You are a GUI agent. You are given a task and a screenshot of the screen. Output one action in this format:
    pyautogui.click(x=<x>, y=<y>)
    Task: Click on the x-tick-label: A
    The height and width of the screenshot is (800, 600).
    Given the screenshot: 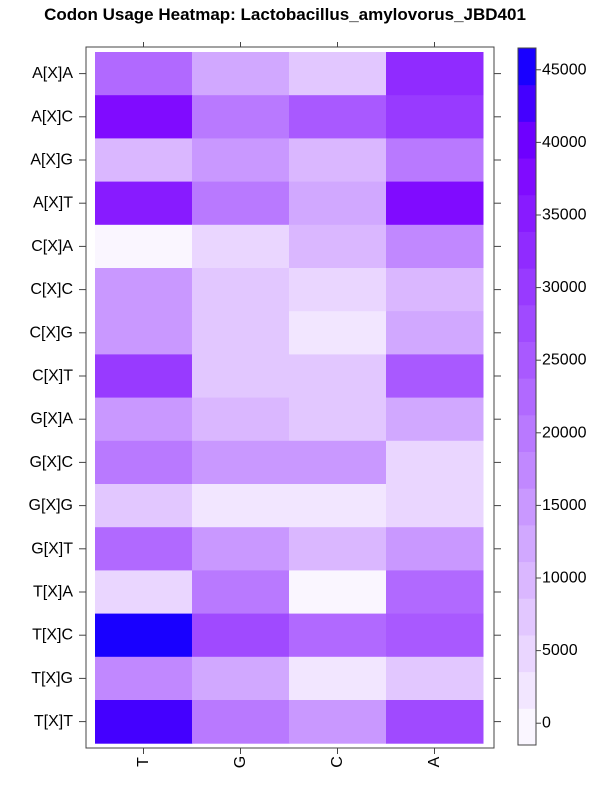 What is the action you would take?
    pyautogui.click(x=434, y=761)
    